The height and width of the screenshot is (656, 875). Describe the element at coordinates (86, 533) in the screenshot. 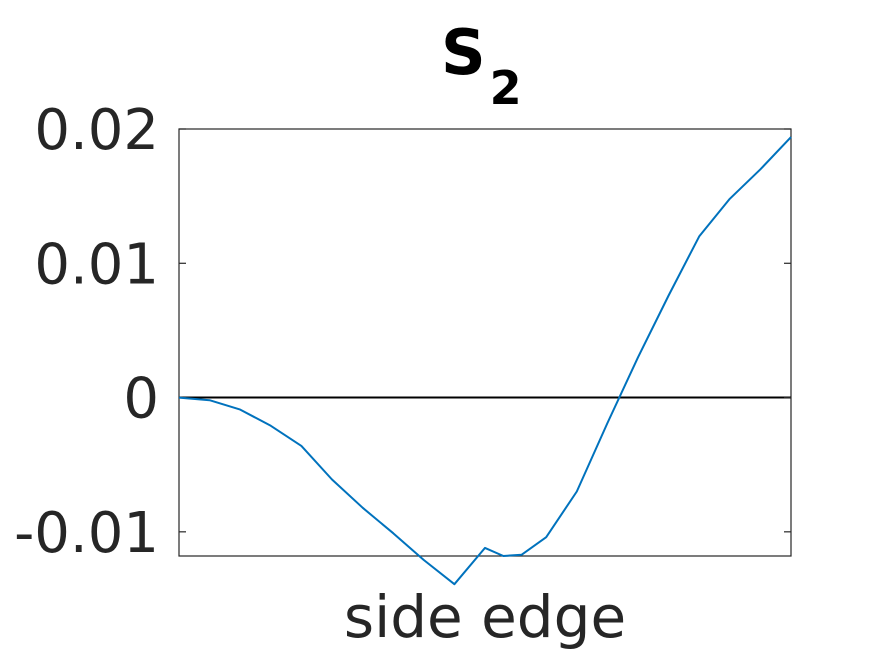

I see `y-tick-label: -0.01` at that location.